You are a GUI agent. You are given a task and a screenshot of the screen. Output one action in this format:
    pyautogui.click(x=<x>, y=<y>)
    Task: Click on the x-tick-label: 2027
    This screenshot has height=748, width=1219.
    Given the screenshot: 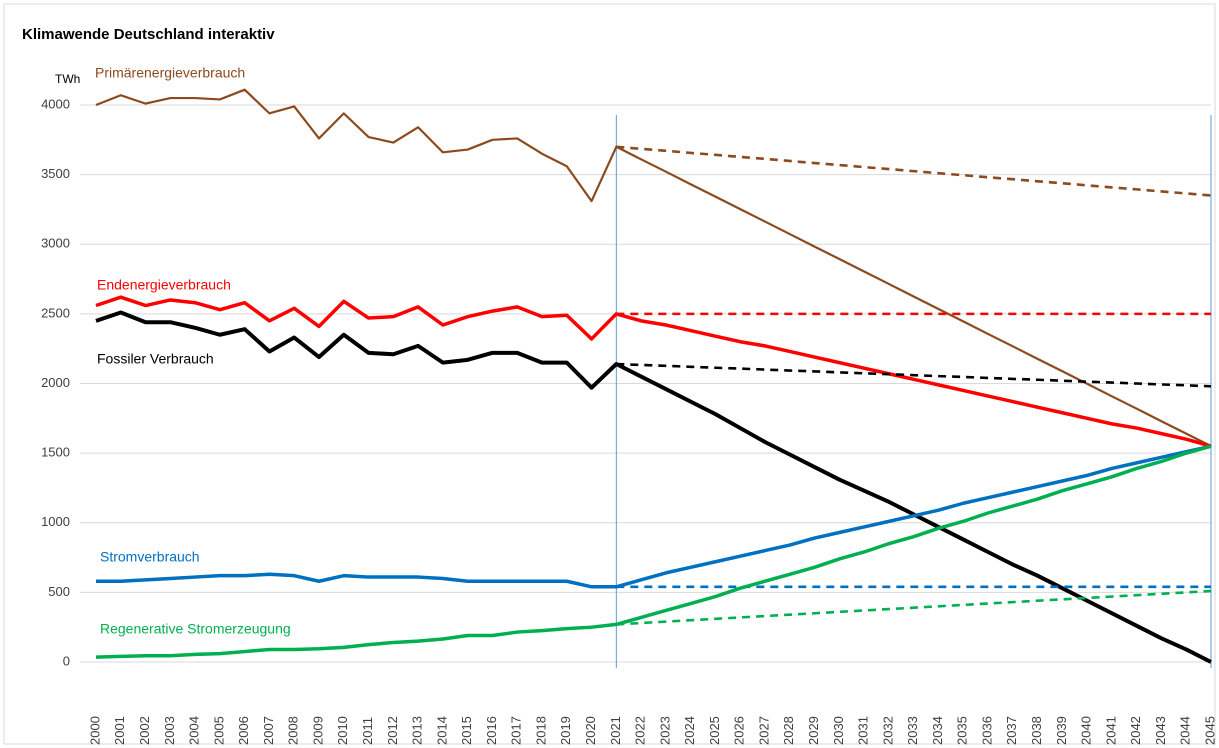 What is the action you would take?
    pyautogui.click(x=763, y=730)
    